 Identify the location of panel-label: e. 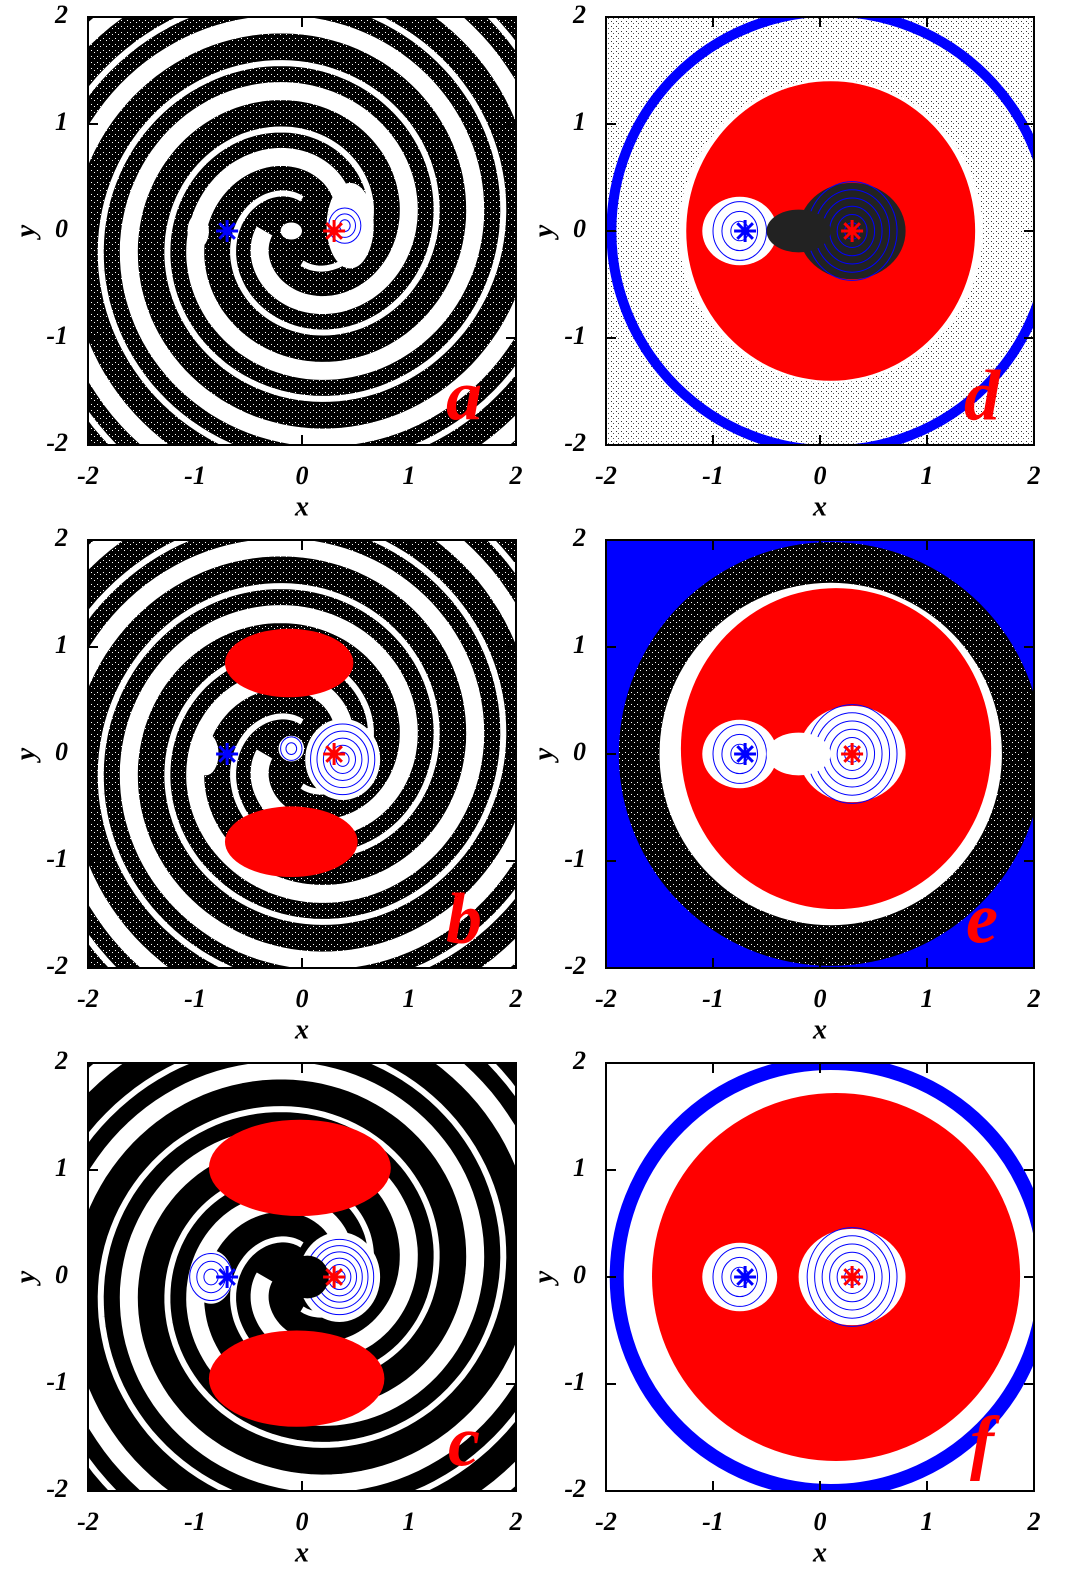
(982, 919).